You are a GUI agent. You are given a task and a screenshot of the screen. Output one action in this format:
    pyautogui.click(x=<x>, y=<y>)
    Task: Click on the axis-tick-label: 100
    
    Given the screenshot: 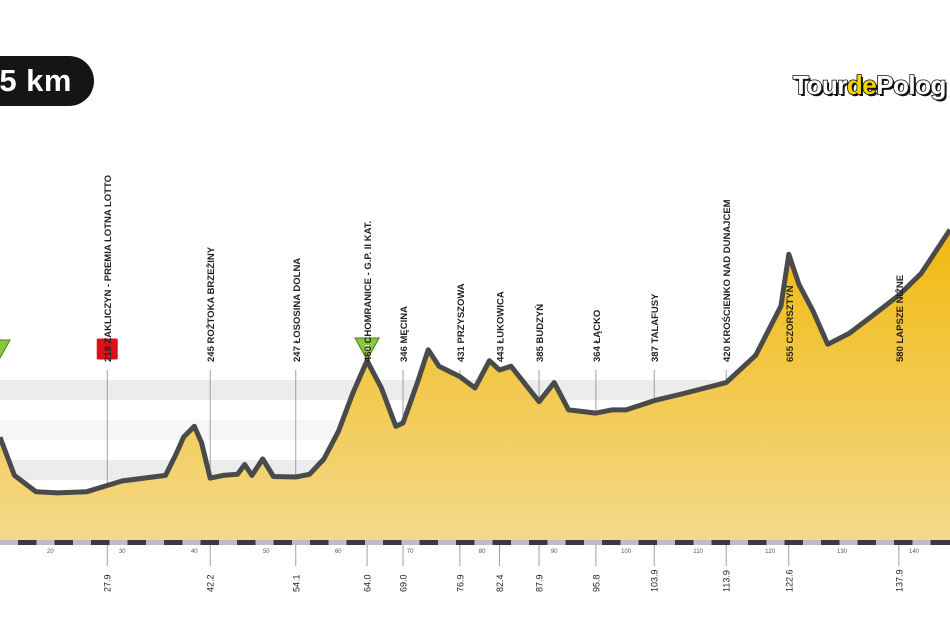 What is the action you would take?
    pyautogui.click(x=626, y=552)
    